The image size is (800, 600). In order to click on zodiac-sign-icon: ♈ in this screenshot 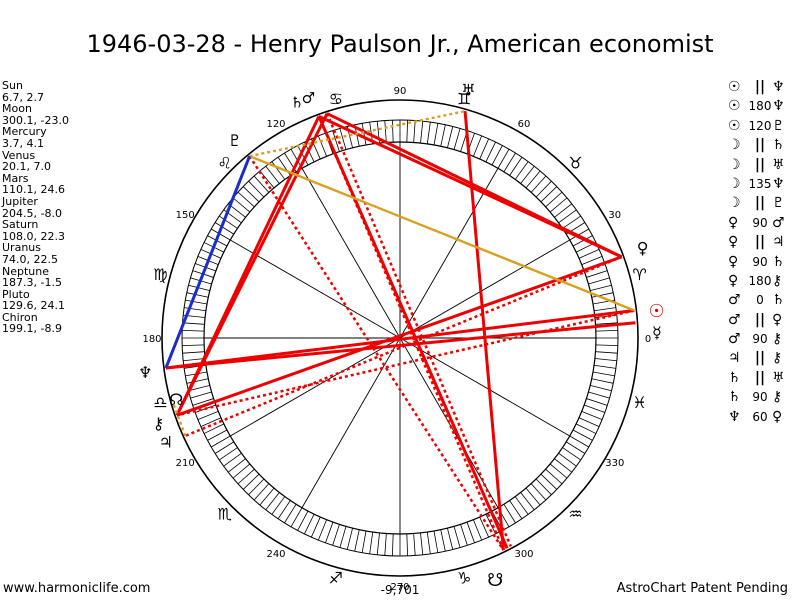, I will do `click(639, 274)`.